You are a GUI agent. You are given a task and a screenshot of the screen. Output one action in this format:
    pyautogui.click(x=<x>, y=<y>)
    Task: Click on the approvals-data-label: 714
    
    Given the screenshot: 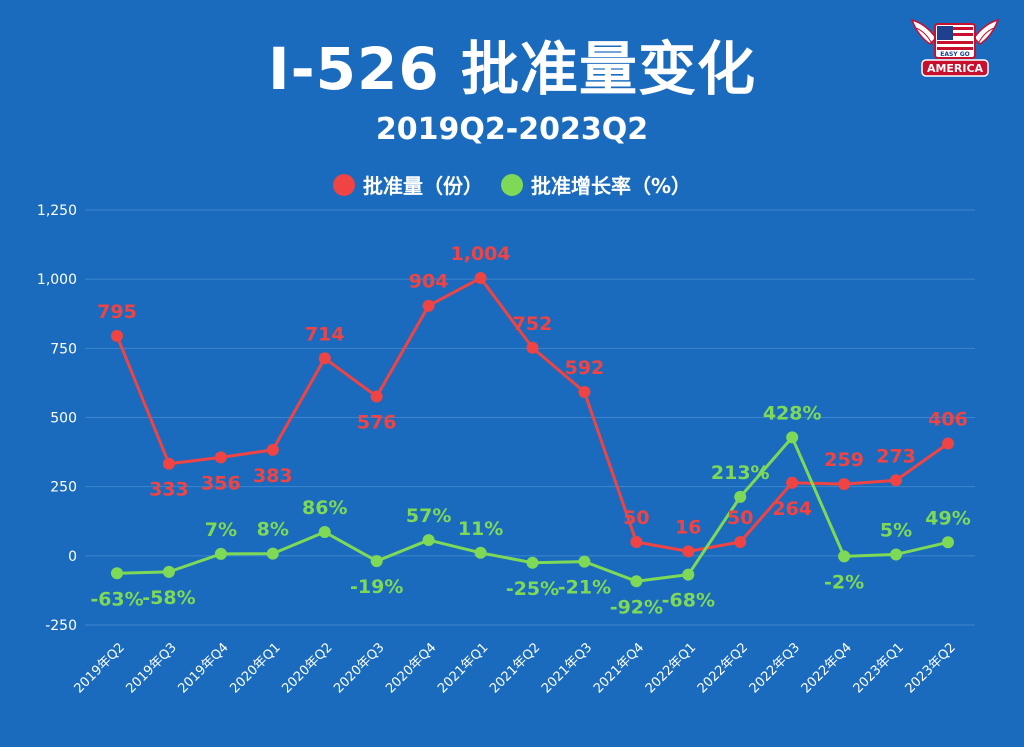 What is the action you would take?
    pyautogui.click(x=325, y=334)
    